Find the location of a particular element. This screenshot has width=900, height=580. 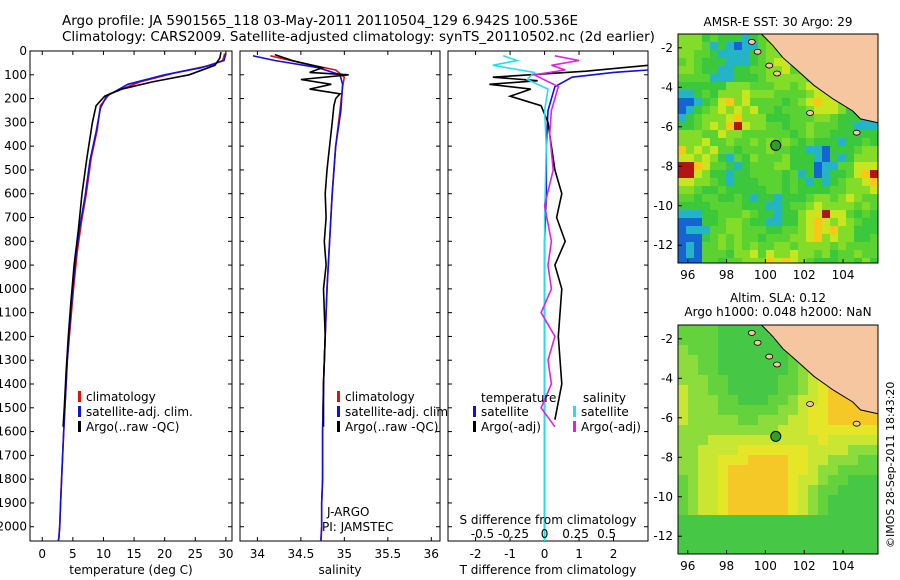

diff-legend-swatch is located at coordinates (474, 426).